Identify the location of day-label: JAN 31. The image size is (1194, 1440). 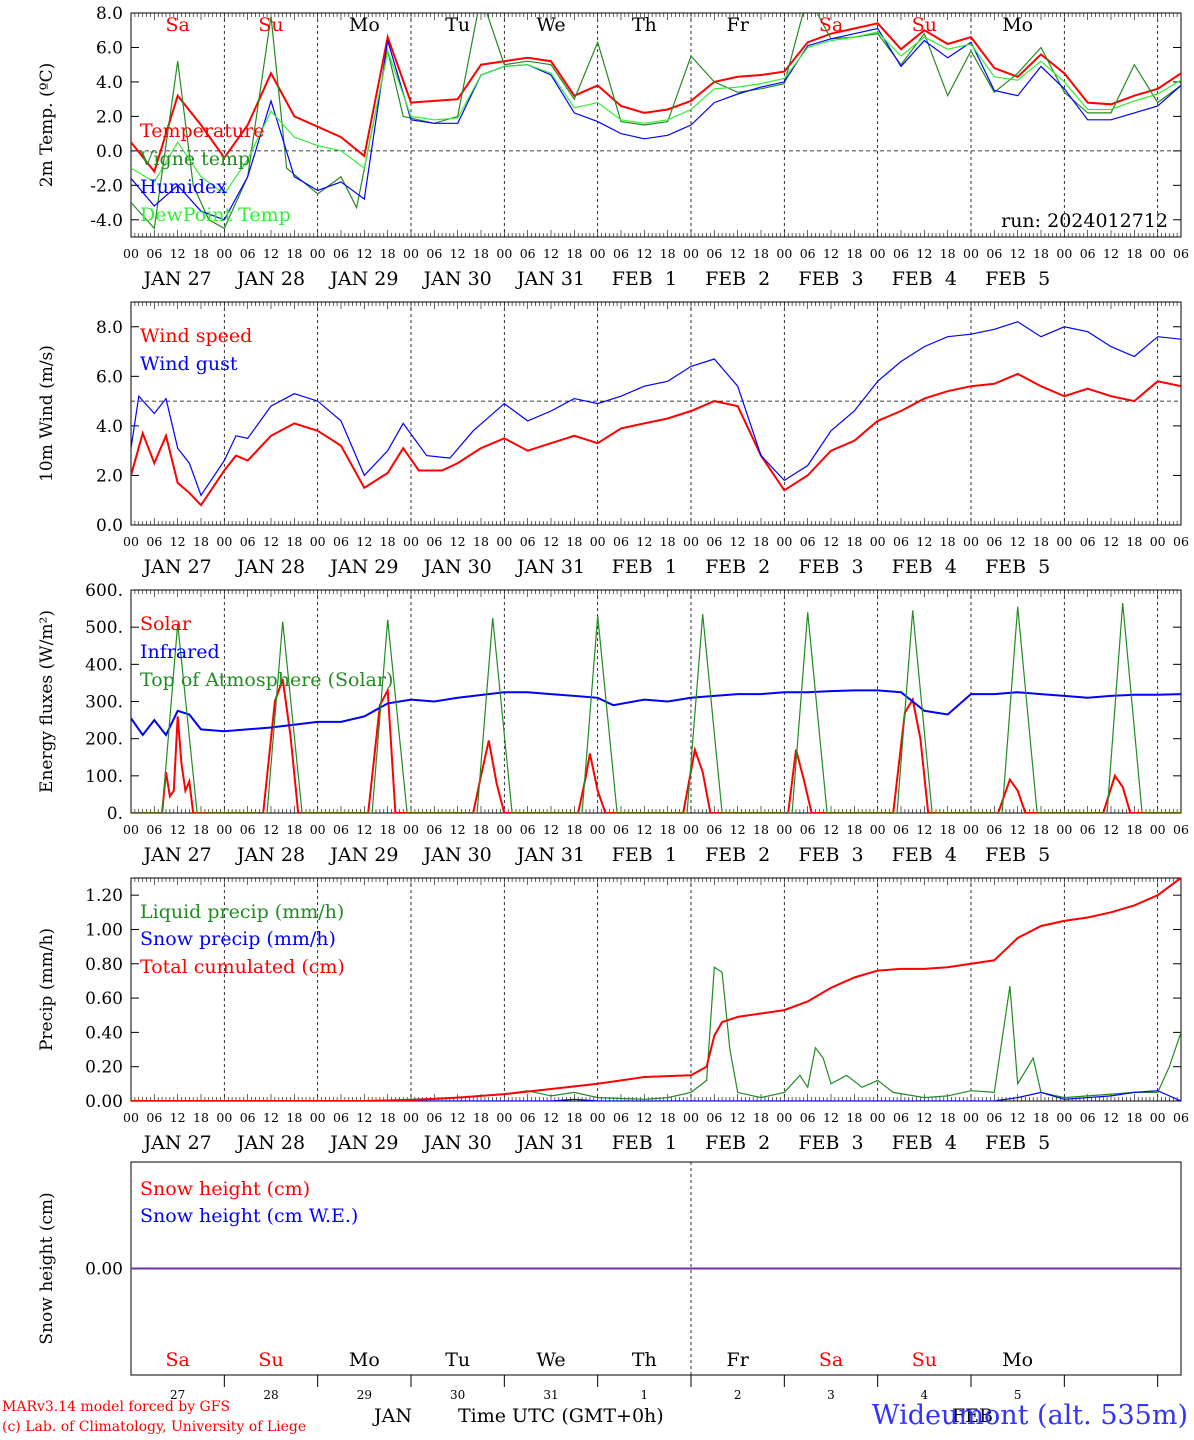
(550, 279).